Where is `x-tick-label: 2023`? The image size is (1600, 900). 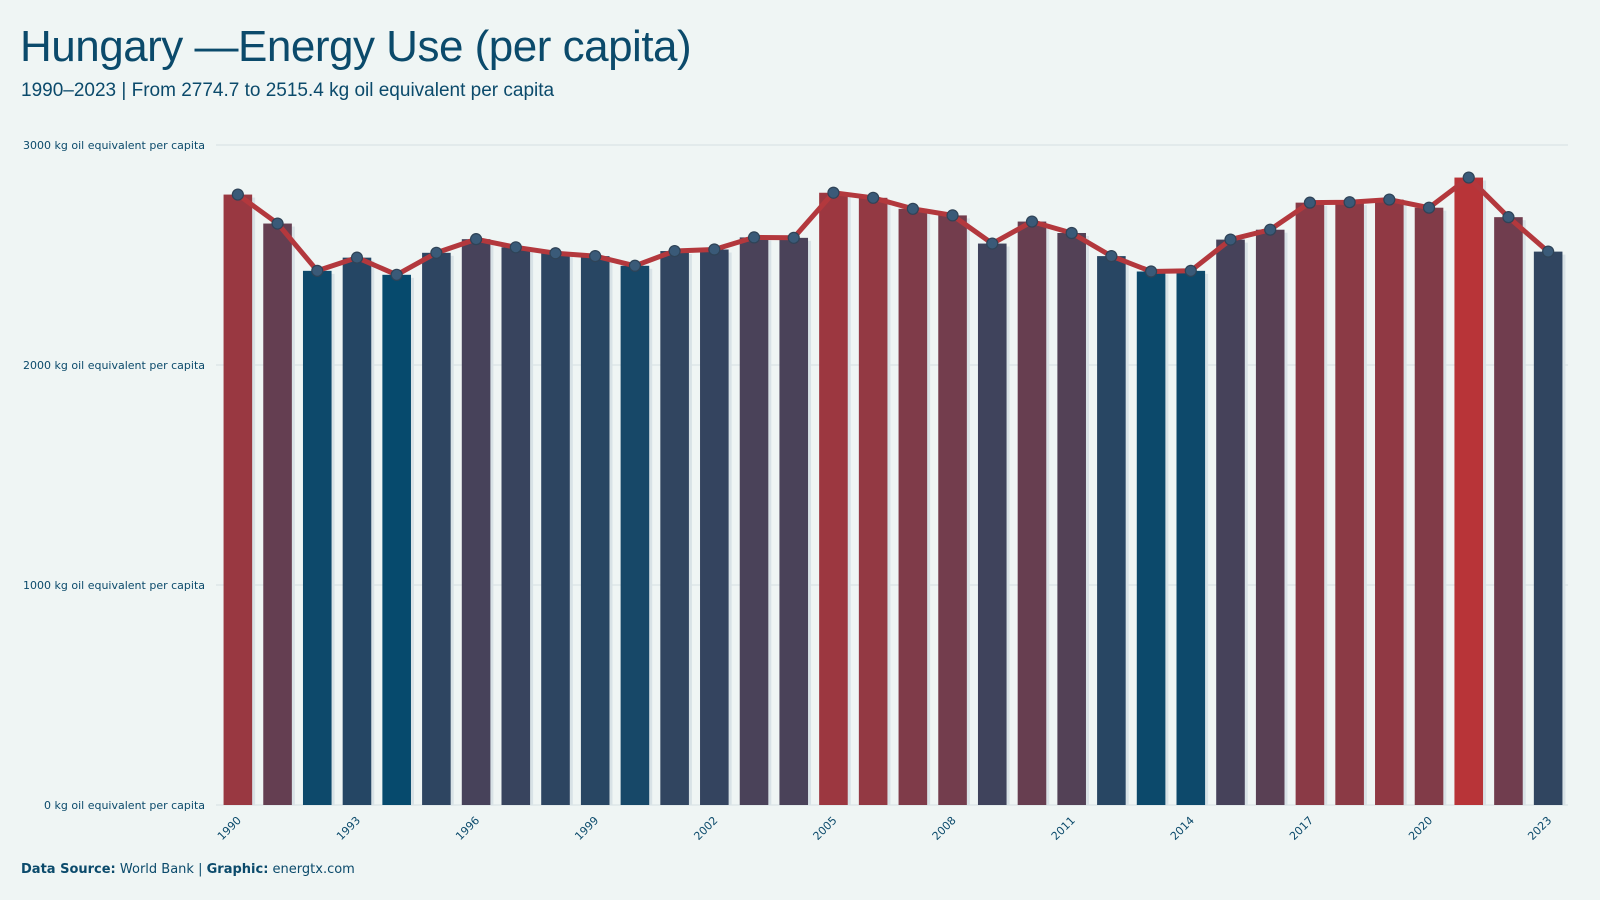 x-tick-label: 2023 is located at coordinates (1539, 828).